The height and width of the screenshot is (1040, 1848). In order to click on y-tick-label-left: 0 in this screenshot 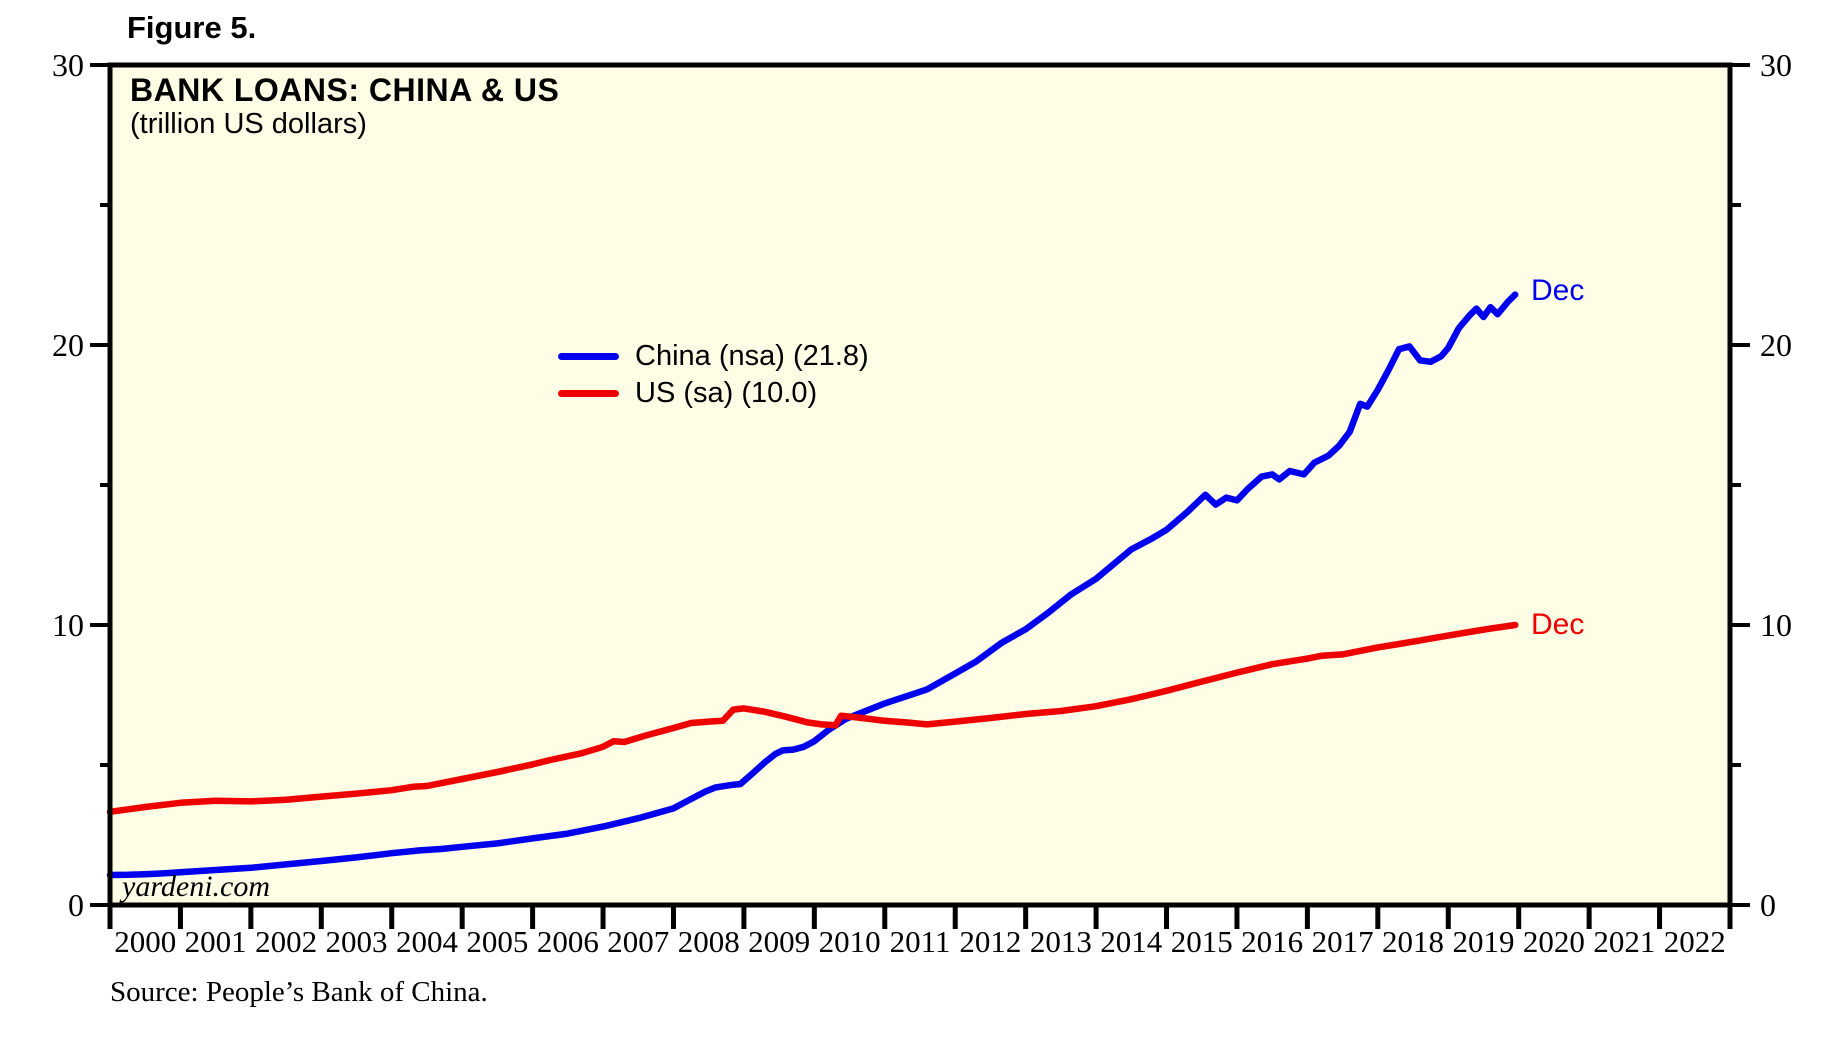, I will do `click(76, 905)`.